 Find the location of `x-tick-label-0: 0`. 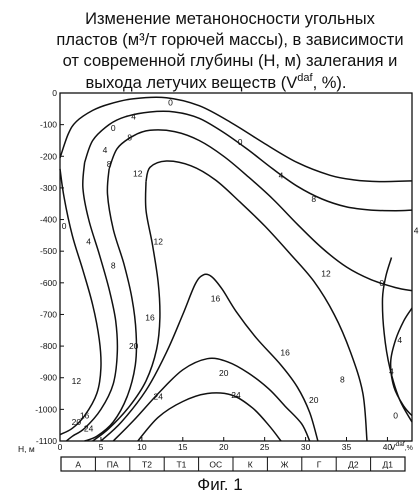

x-tick-label-0: 0 is located at coordinates (60, 447).